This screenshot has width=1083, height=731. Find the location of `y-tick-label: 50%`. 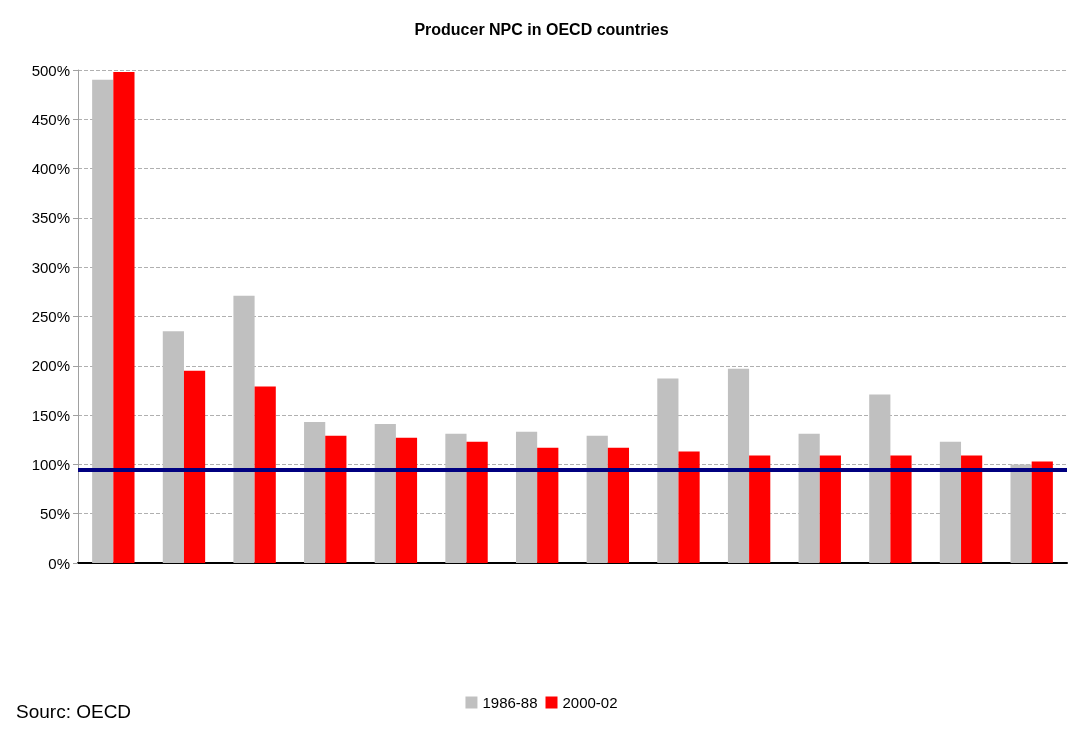

y-tick-label: 50% is located at coordinates (54, 514).